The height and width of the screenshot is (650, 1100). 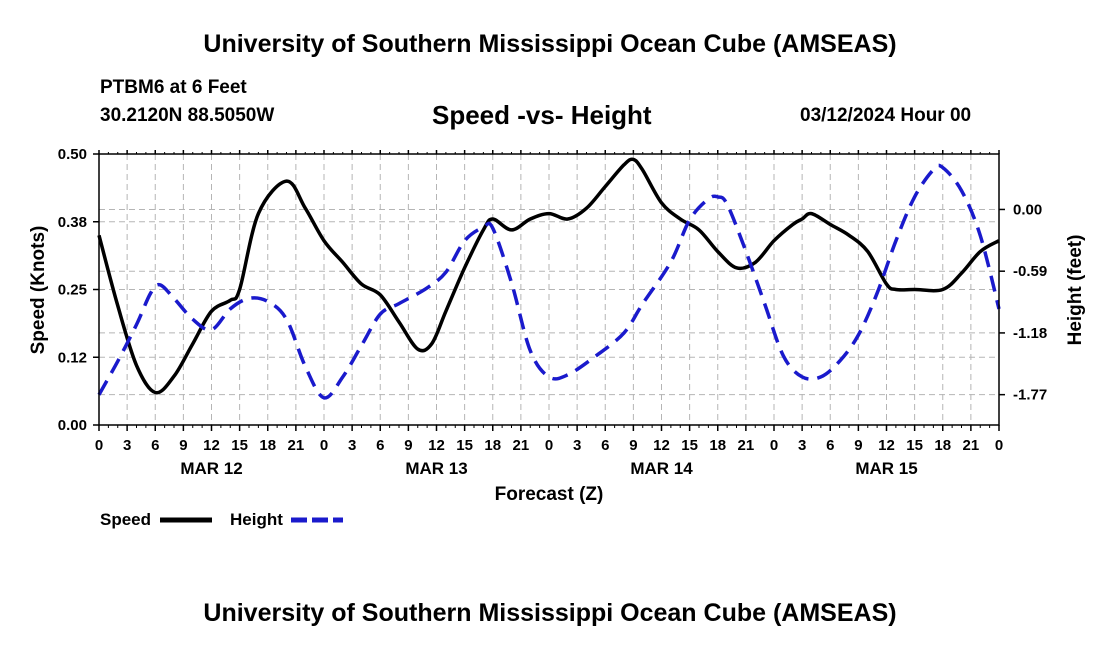 I want to click on legend-label-speed: Speed, so click(x=125, y=519).